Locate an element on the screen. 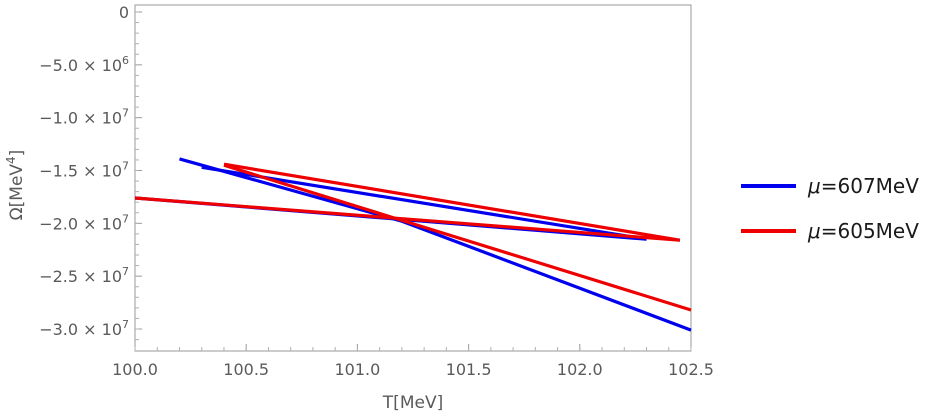 The width and height of the screenshot is (931, 415). y-tick-label: −2.5 × 107 is located at coordinates (84, 275).